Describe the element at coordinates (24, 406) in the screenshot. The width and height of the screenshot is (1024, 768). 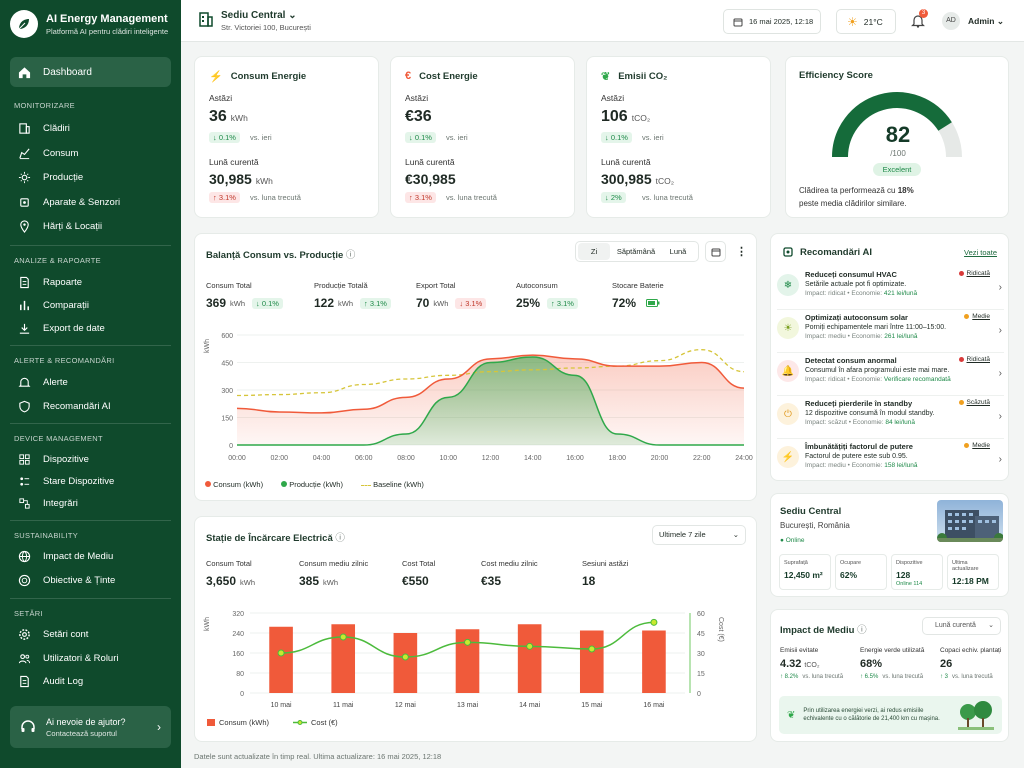
I see `shield-icon` at that location.